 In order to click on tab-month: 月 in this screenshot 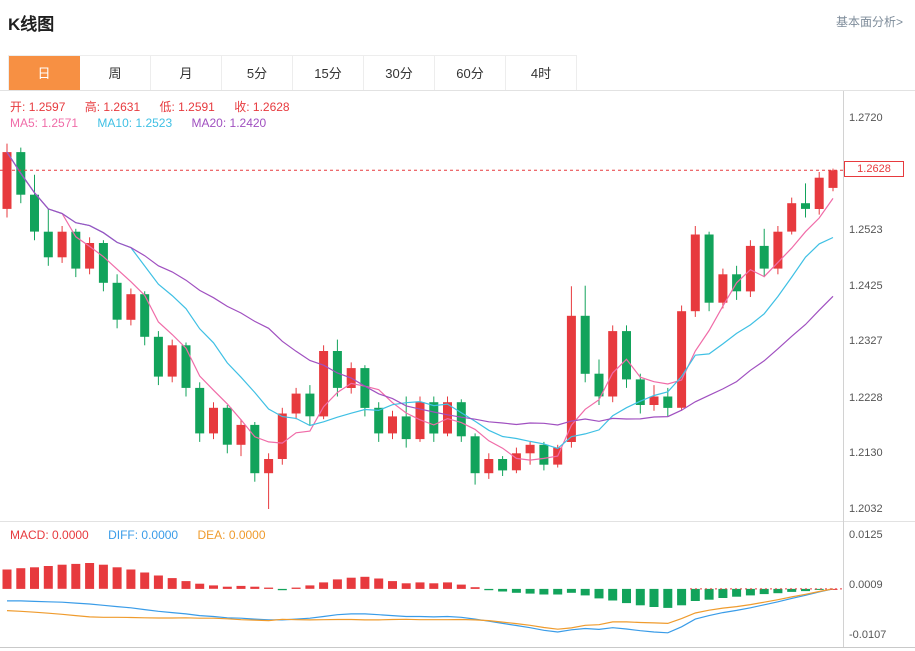, I will do `click(186, 73)`.